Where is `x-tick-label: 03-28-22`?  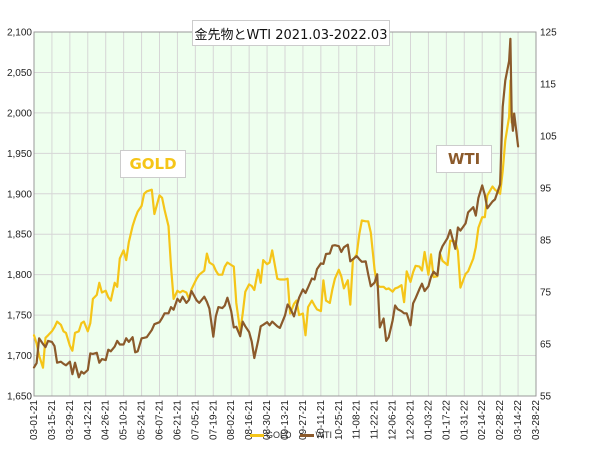
x-tick-label: 03-28-22 is located at coordinates (536, 420).